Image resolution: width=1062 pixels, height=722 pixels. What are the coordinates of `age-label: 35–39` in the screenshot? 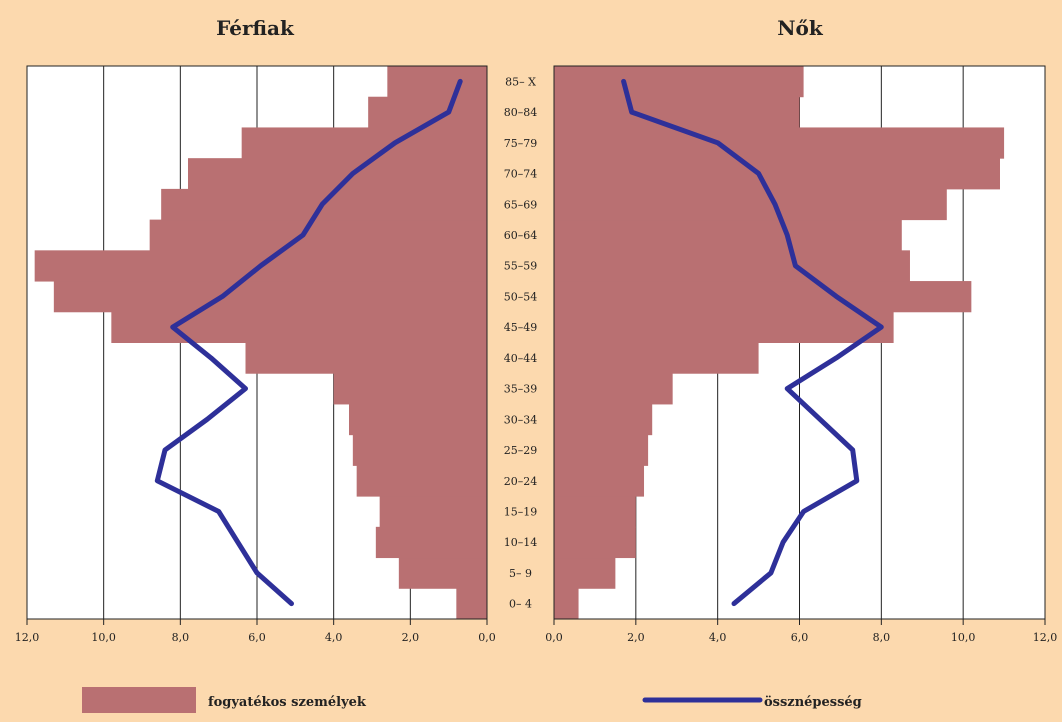 It's located at (521, 389).